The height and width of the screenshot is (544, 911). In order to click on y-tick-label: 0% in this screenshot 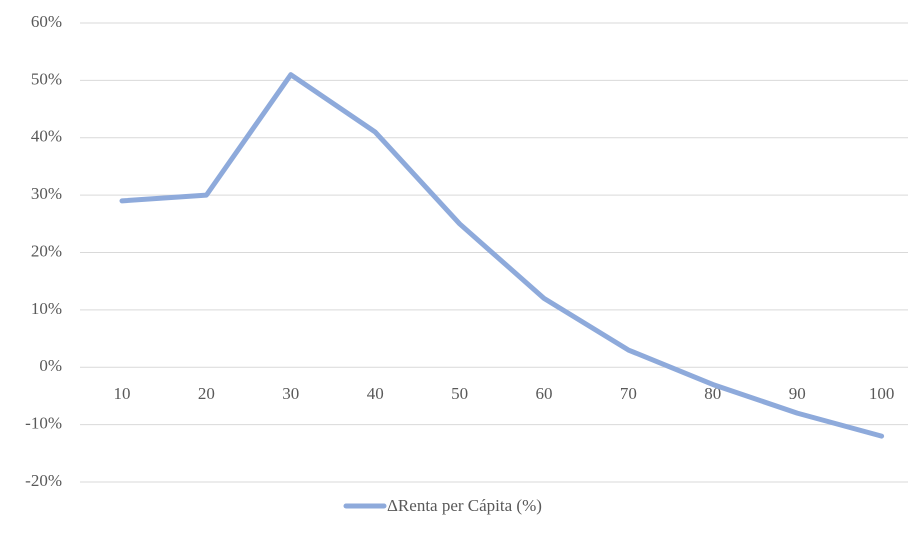, I will do `click(50, 365)`.